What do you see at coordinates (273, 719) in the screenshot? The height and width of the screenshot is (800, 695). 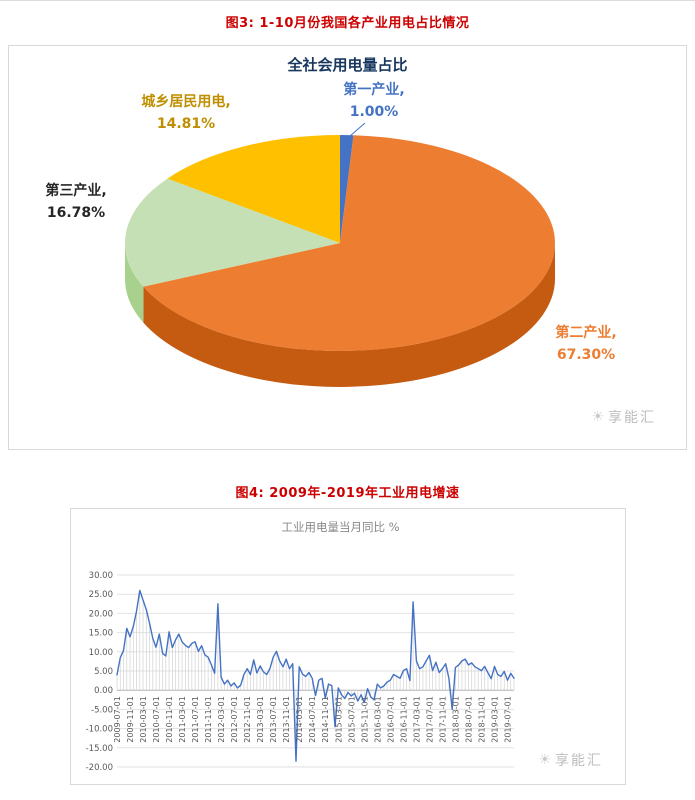 I see `x-tick-label: 2013-07-01` at bounding box center [273, 719].